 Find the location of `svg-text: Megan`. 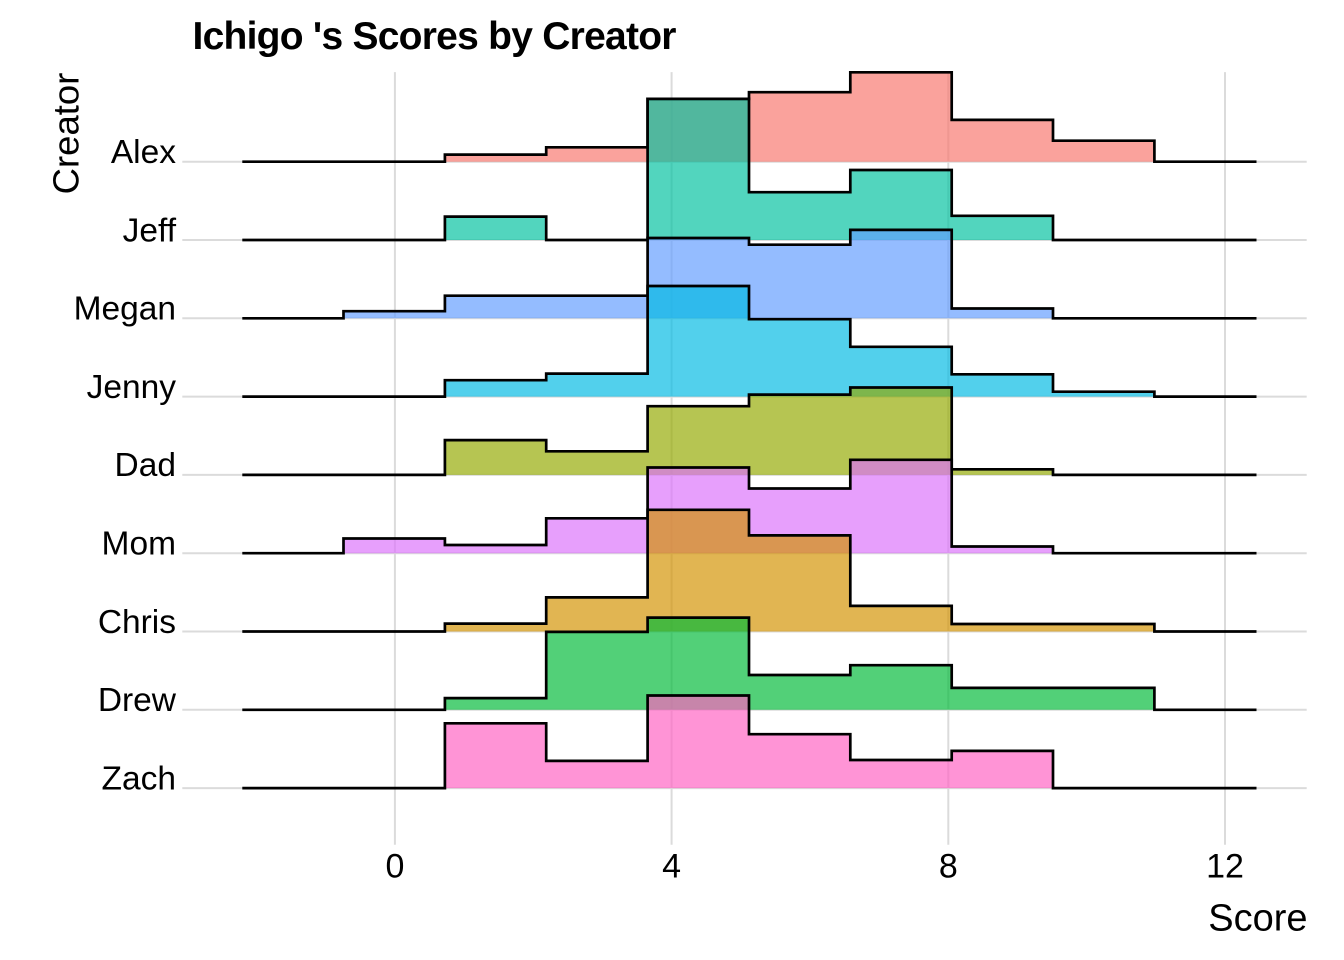

svg-text: Megan is located at coordinates (125, 309).